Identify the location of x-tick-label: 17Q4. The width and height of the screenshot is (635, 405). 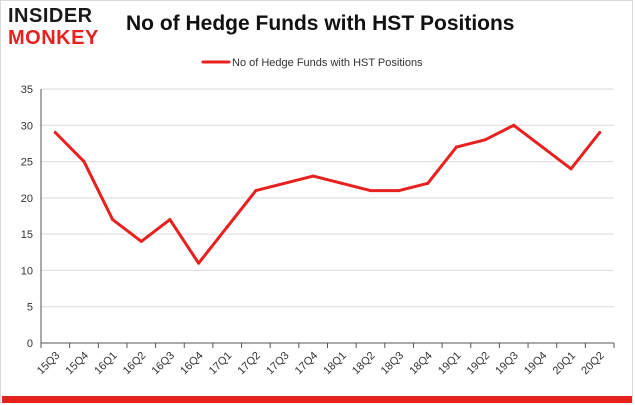
(307, 364).